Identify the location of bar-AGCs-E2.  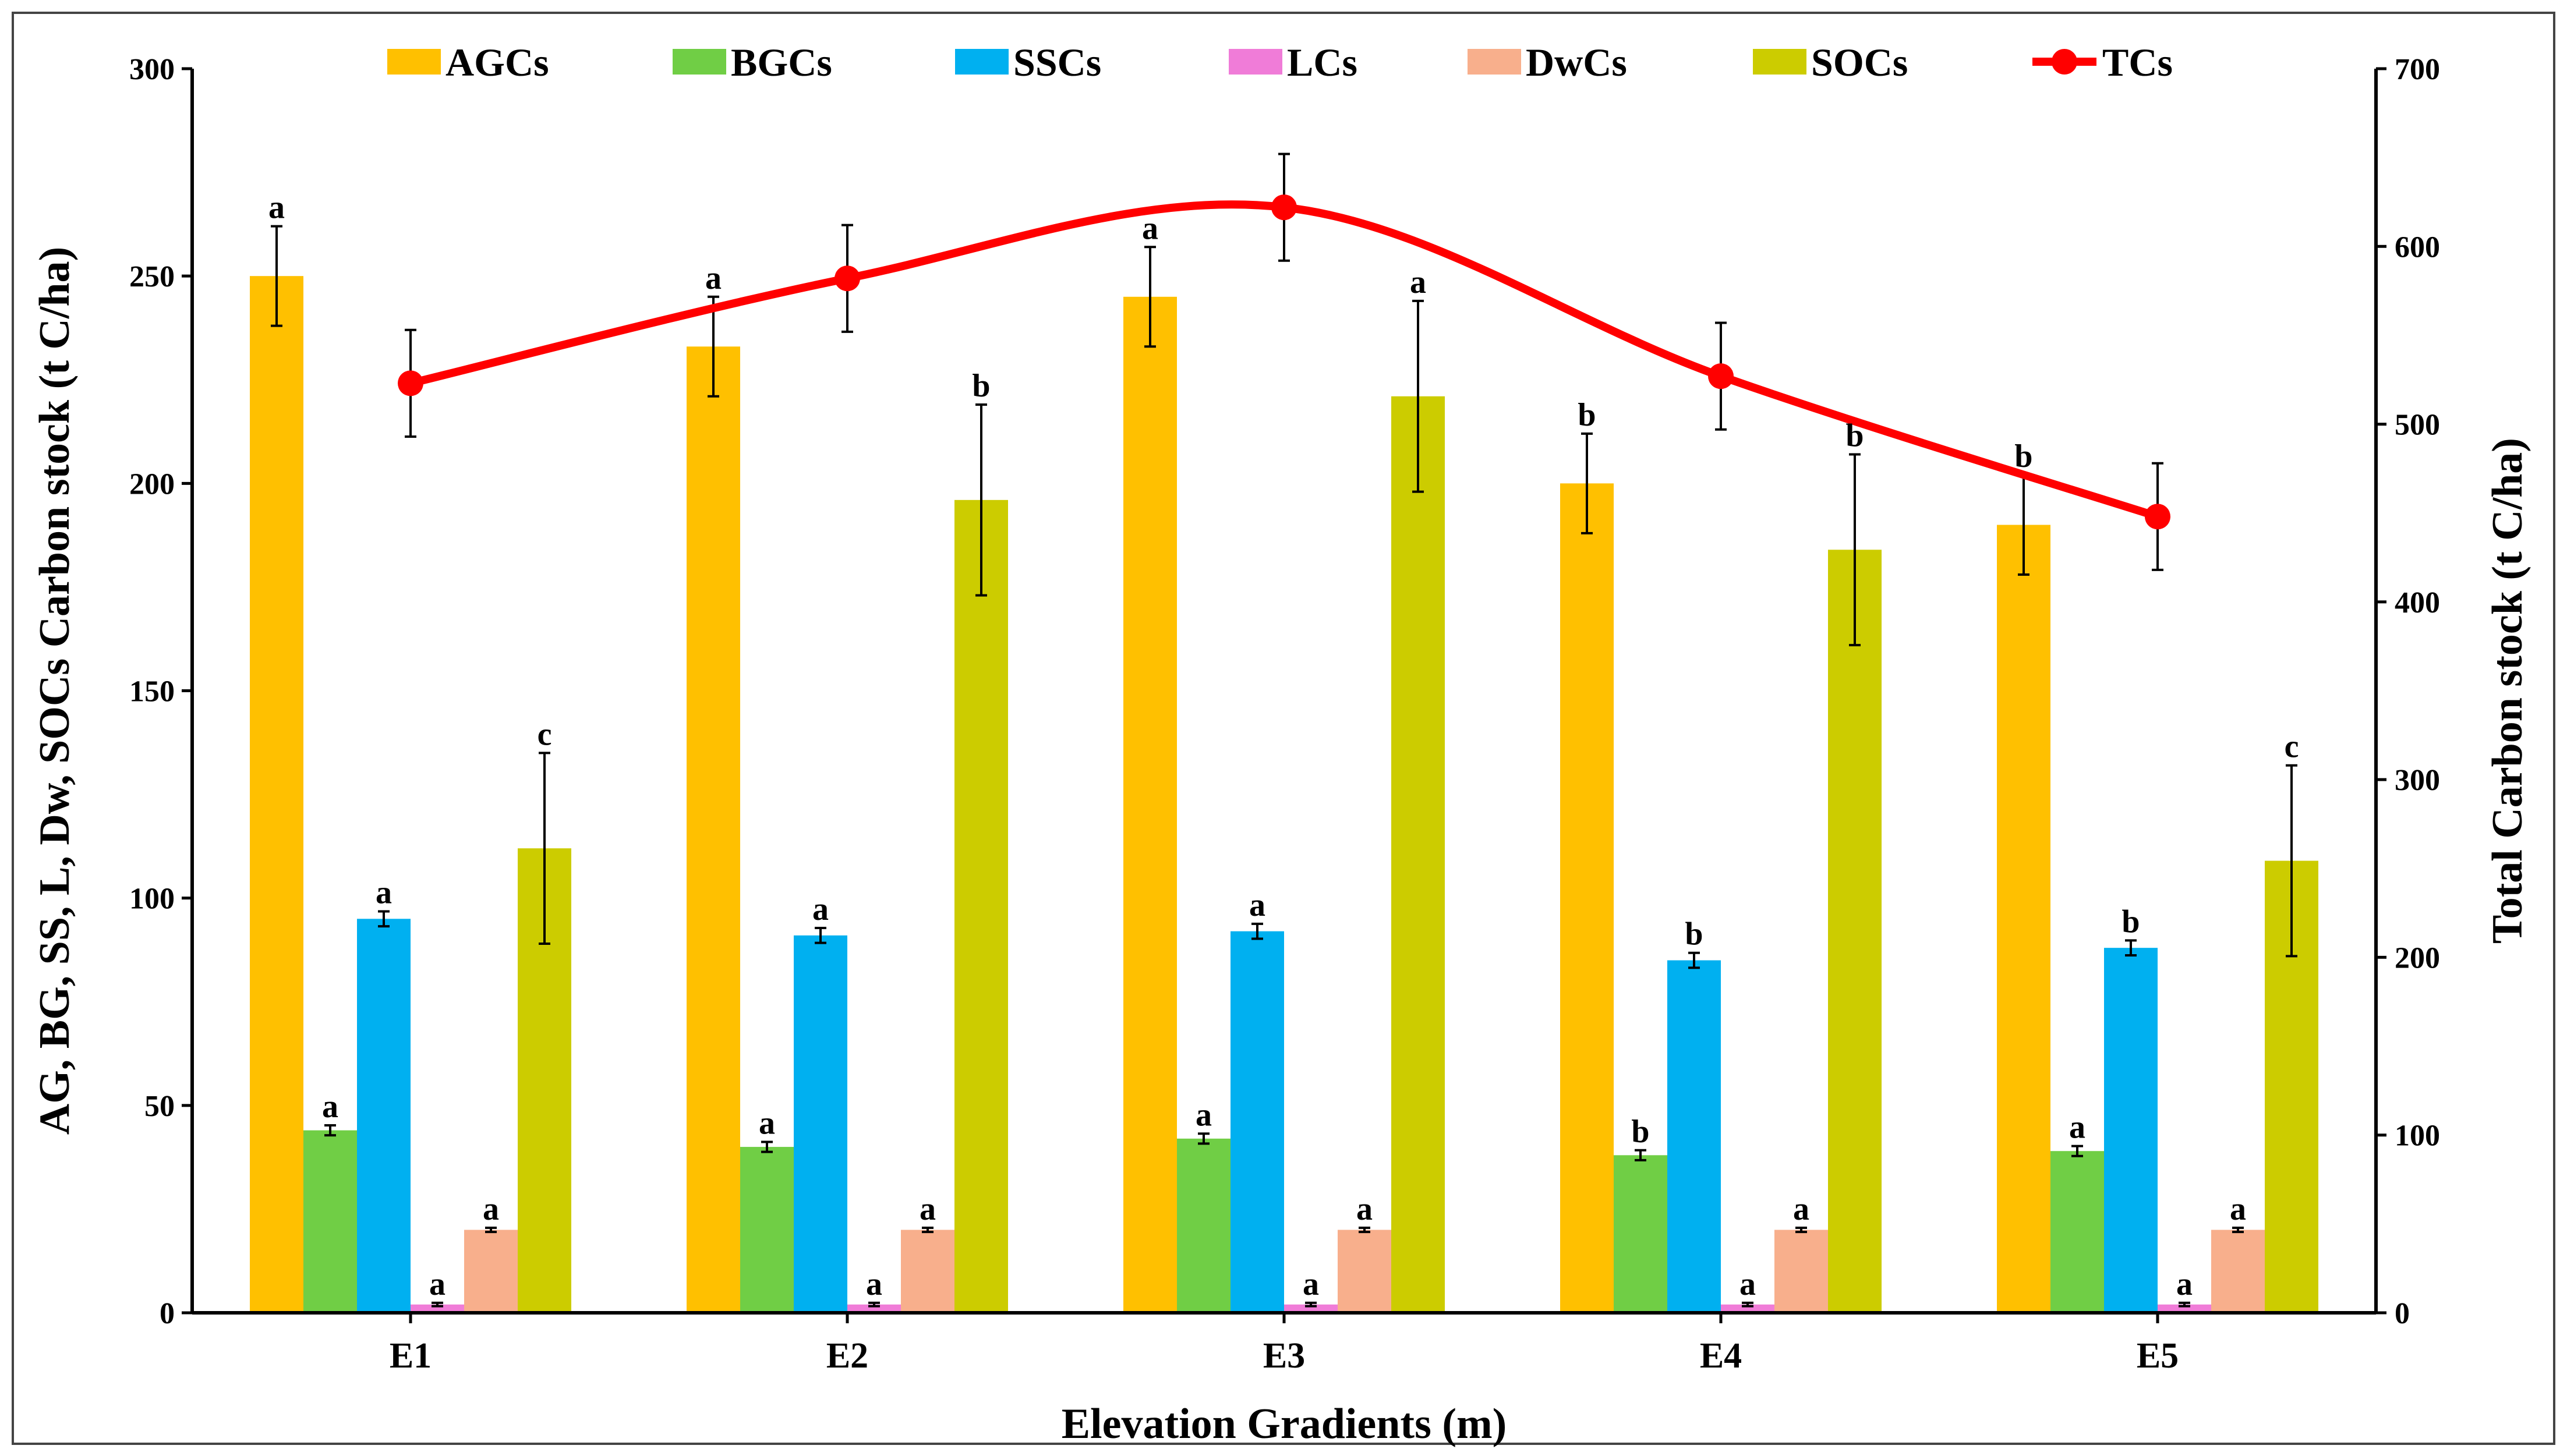
(713, 829).